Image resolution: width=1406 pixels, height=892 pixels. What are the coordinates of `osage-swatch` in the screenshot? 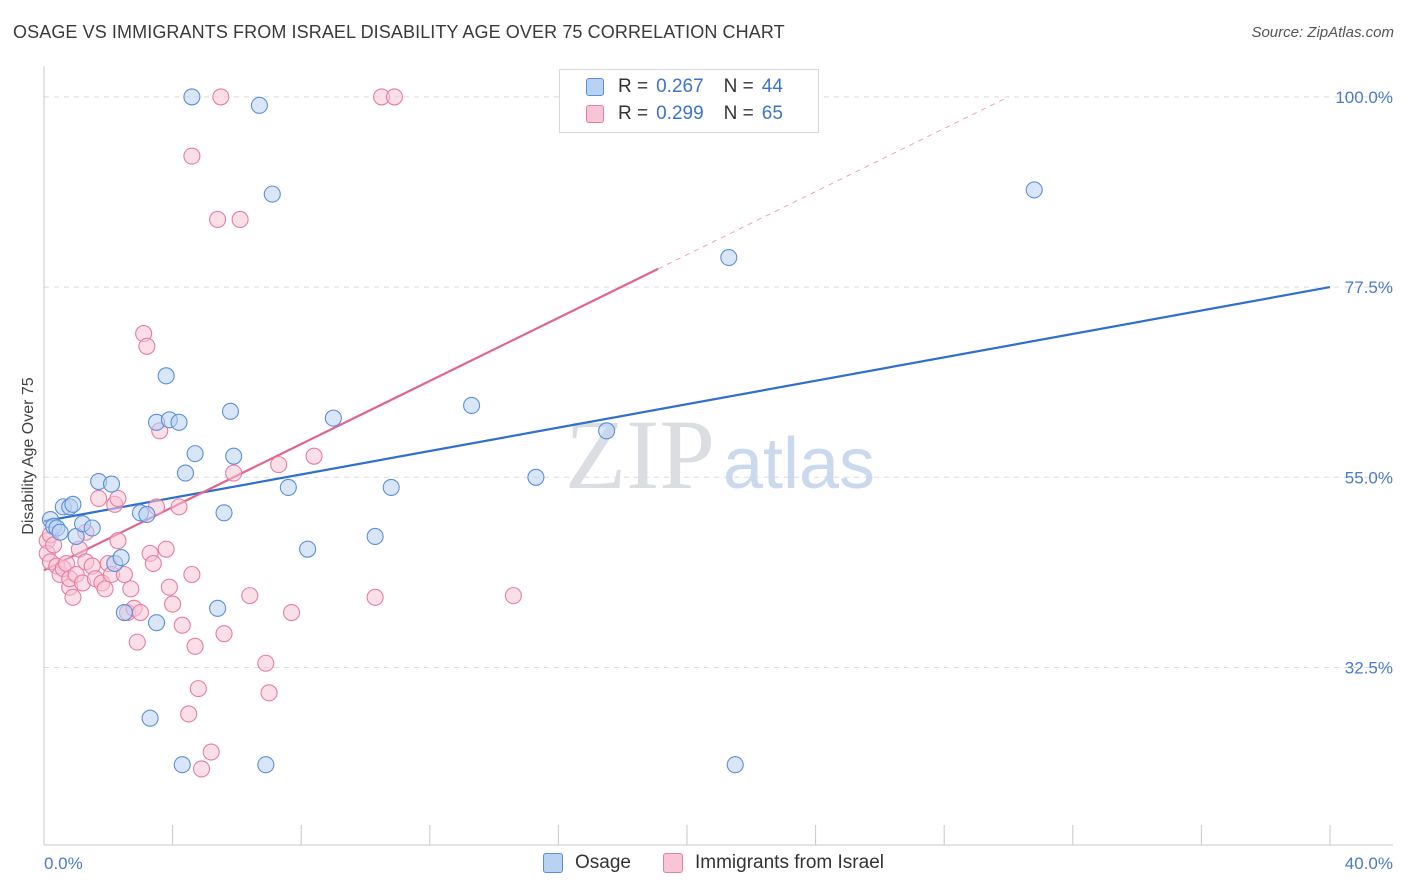 It's located at (595, 87).